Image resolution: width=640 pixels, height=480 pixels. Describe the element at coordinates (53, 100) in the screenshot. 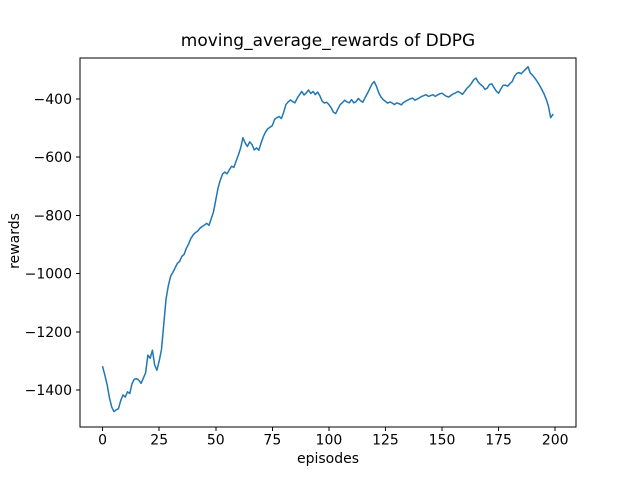

I see `y-tick-label: −400` at that location.